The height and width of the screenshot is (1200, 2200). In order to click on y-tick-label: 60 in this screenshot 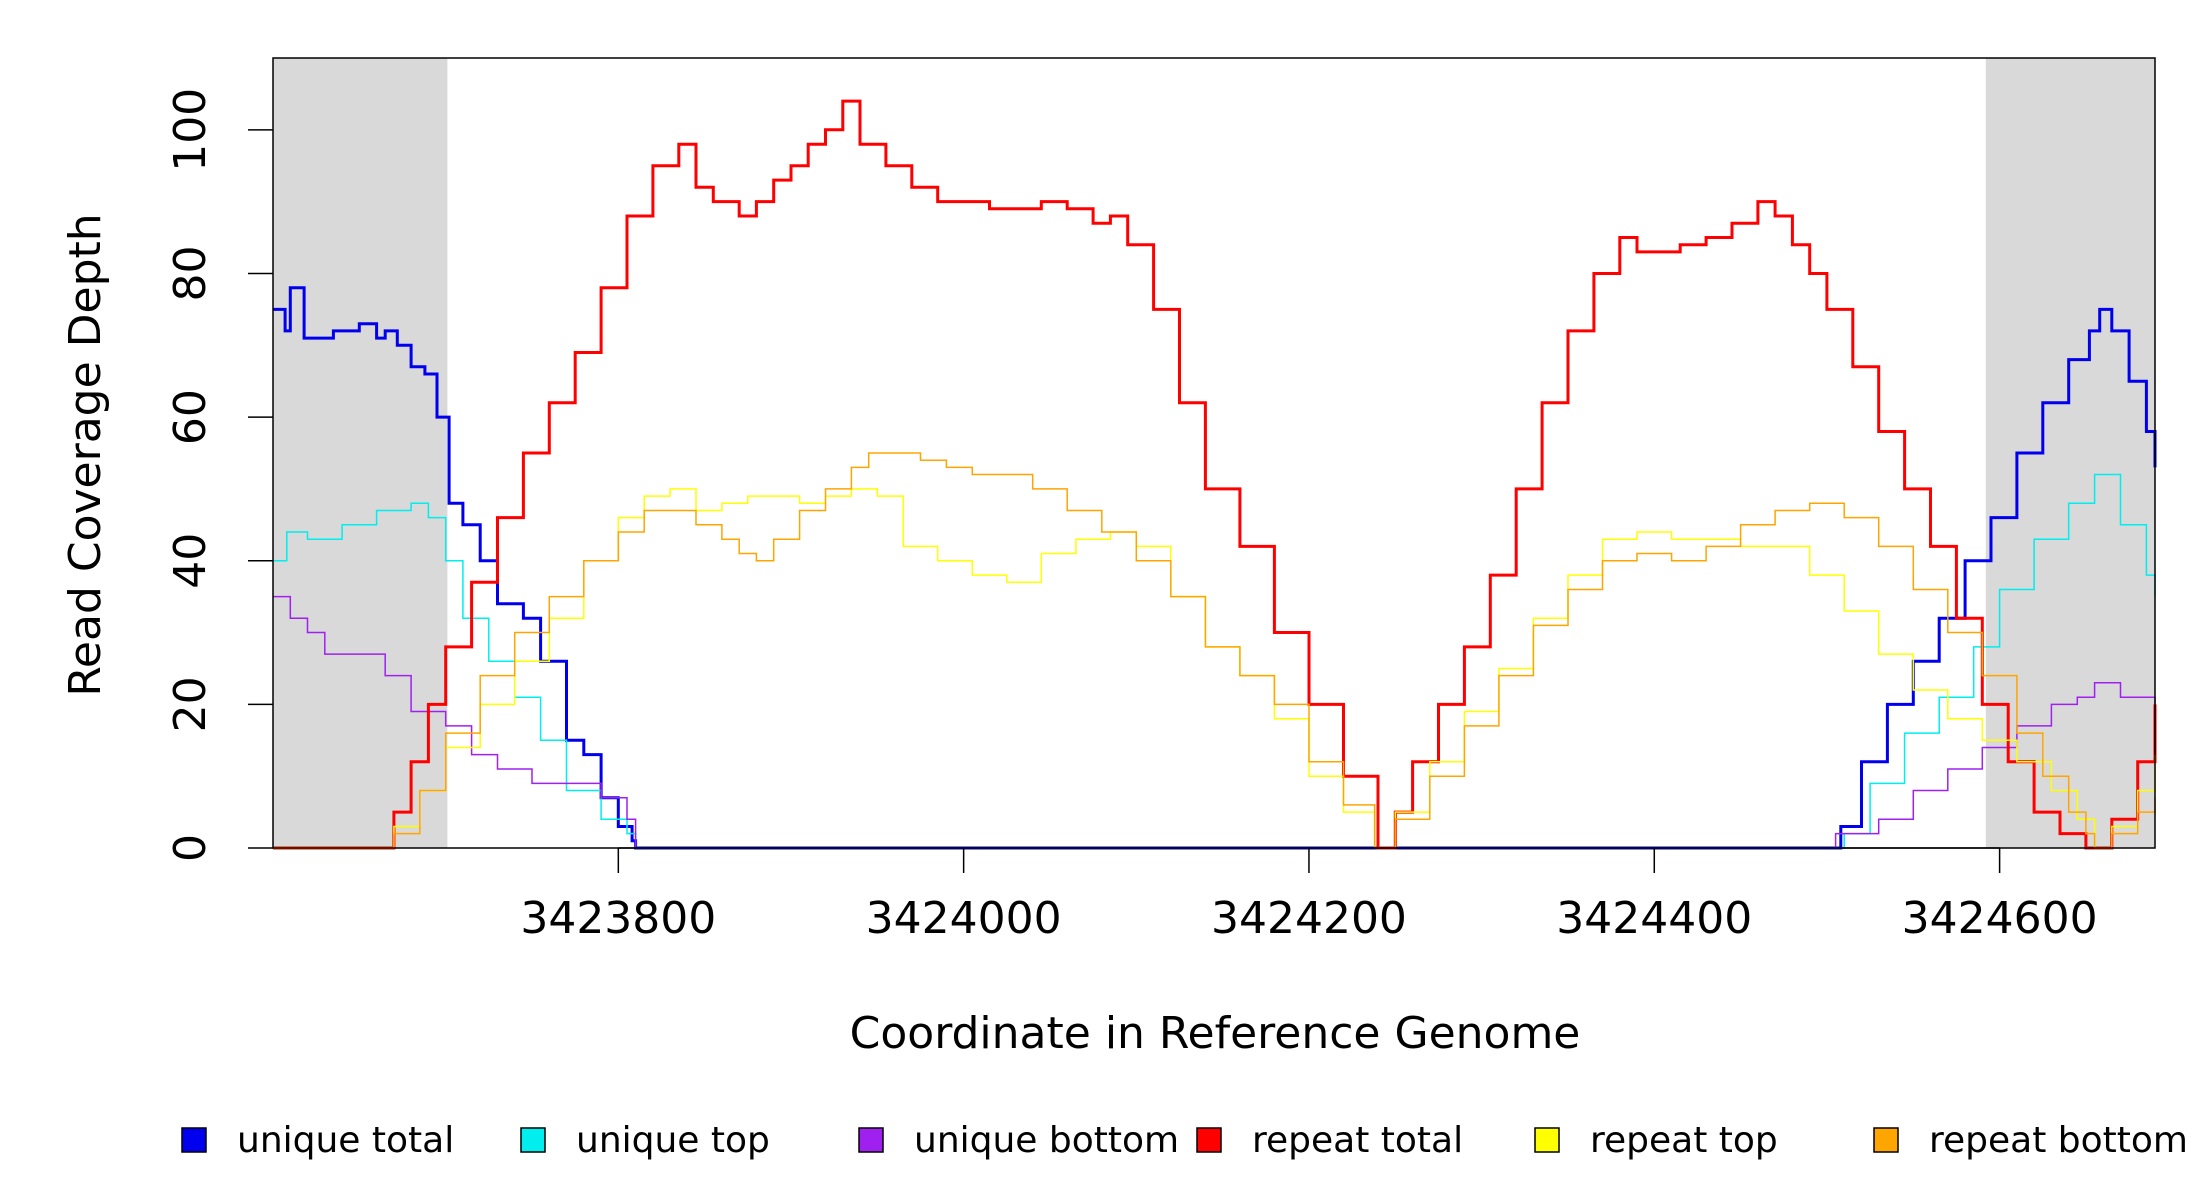, I will do `click(190, 417)`.